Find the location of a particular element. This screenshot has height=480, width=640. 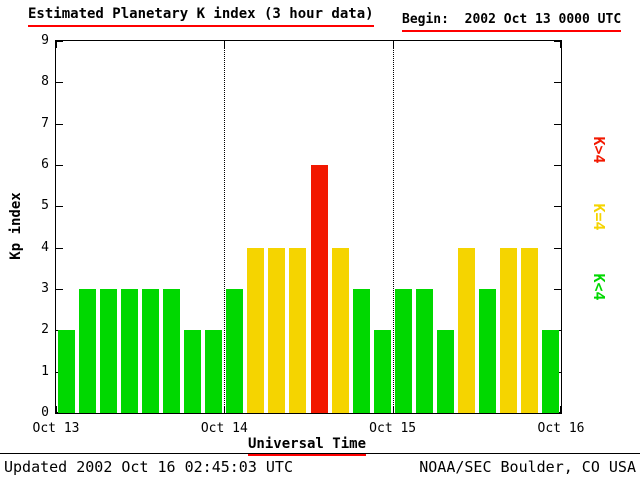

updated-timestamp: Updated 2002 Oct 16 02:45:03 UTC is located at coordinates (148, 467).